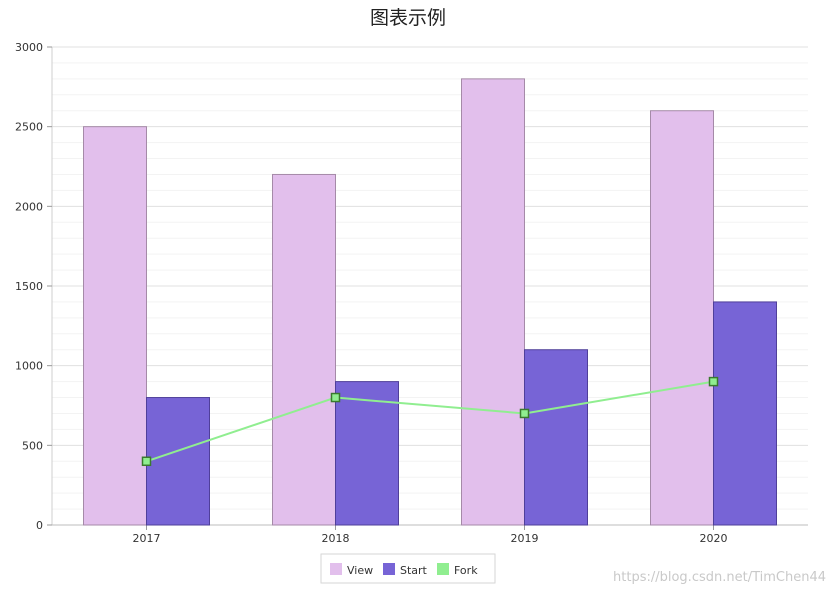 This screenshot has width=836, height=592. What do you see at coordinates (336, 538) in the screenshot?
I see `x-tick-label: 2018` at bounding box center [336, 538].